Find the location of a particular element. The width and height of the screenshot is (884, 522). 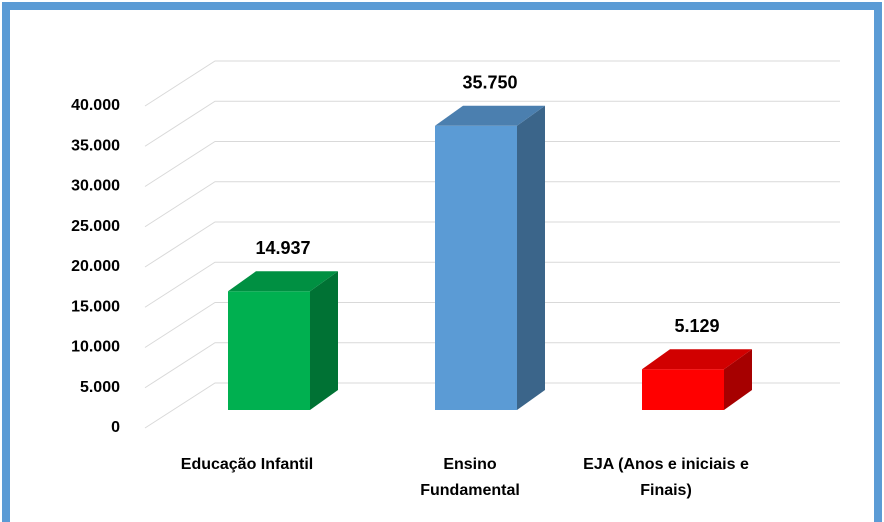

y-tick-label: 15.000 is located at coordinates (95, 306).